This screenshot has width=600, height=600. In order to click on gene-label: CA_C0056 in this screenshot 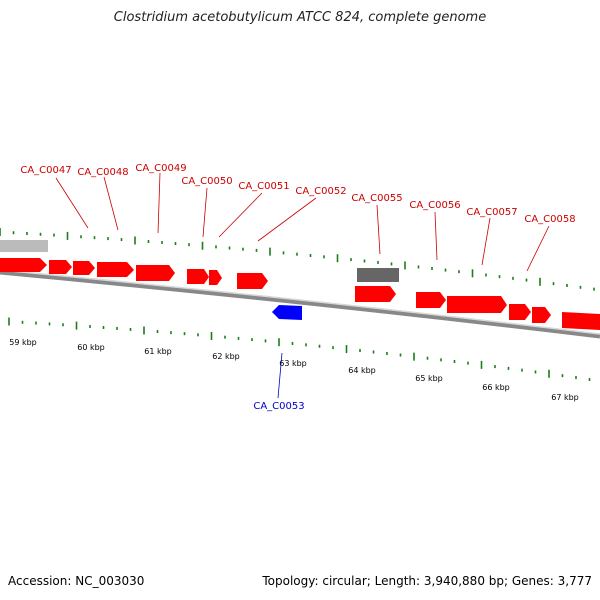, I will do `click(434, 205)`.